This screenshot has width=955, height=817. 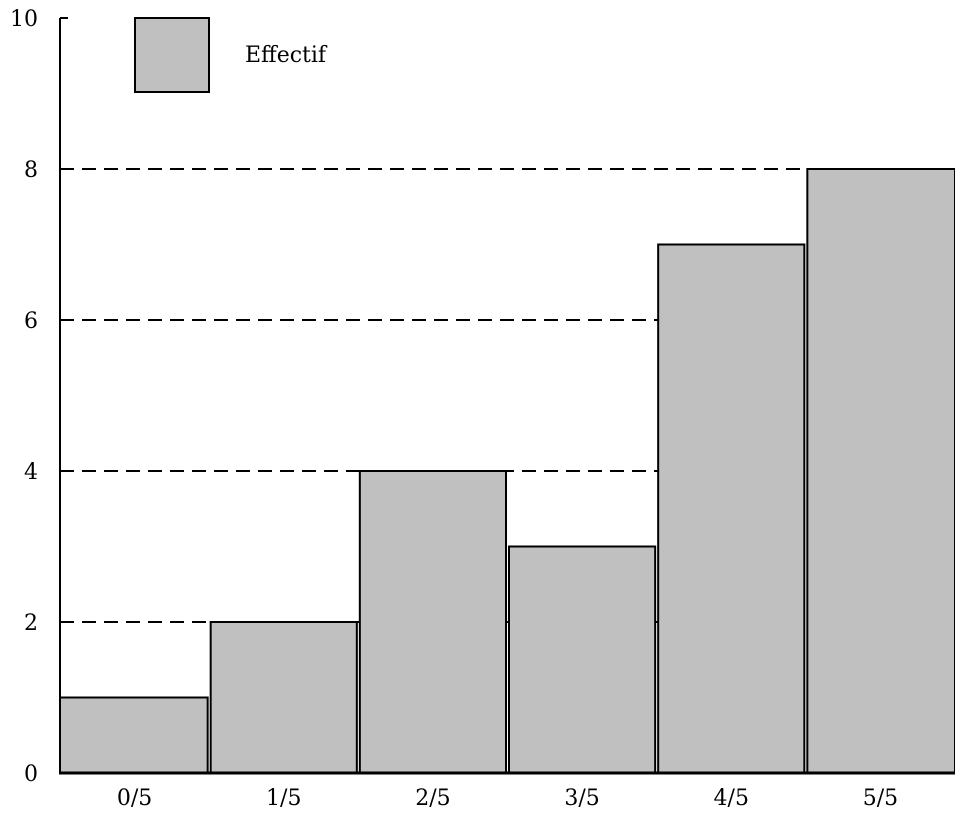 I want to click on x-tick-label: 4/5, so click(x=731, y=798).